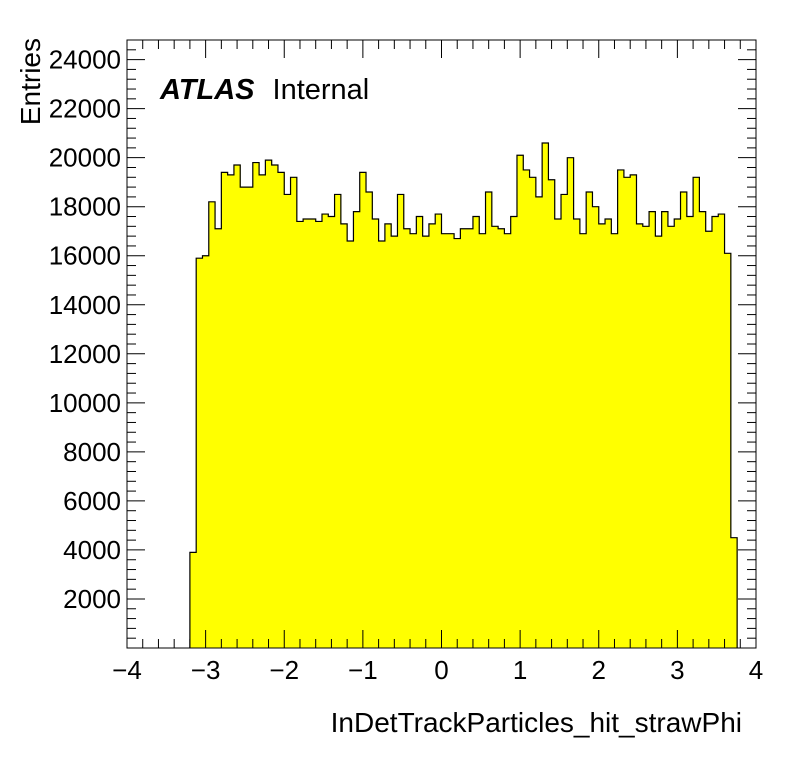 This screenshot has height=772, width=796. What do you see at coordinates (92, 501) in the screenshot?
I see `y-tick-label: 6000` at bounding box center [92, 501].